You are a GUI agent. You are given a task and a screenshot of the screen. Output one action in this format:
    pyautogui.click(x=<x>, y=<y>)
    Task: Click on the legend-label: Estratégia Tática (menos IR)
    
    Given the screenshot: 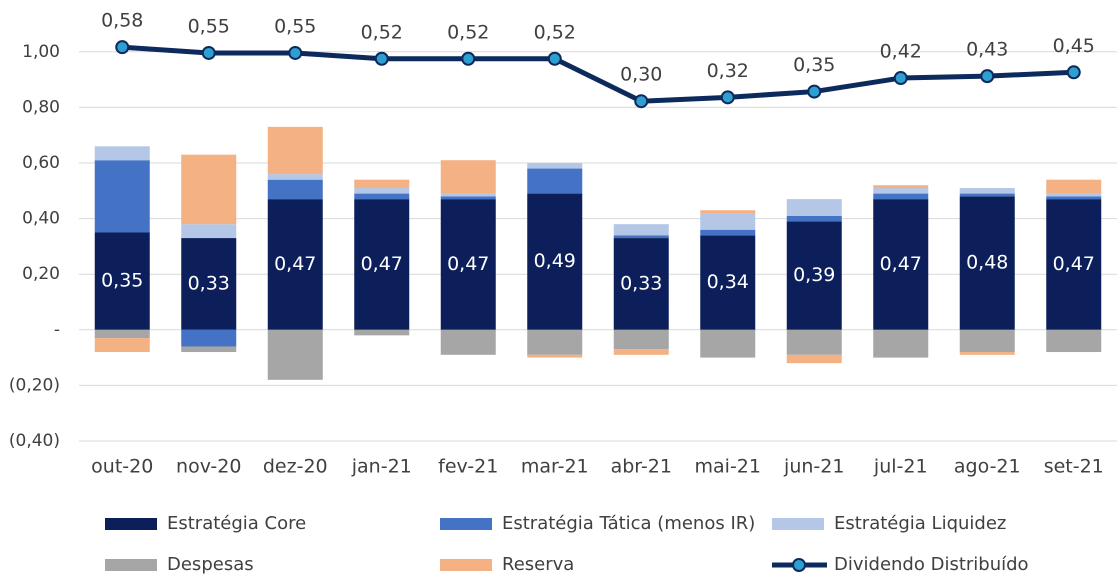 What is the action you would take?
    pyautogui.click(x=628, y=523)
    